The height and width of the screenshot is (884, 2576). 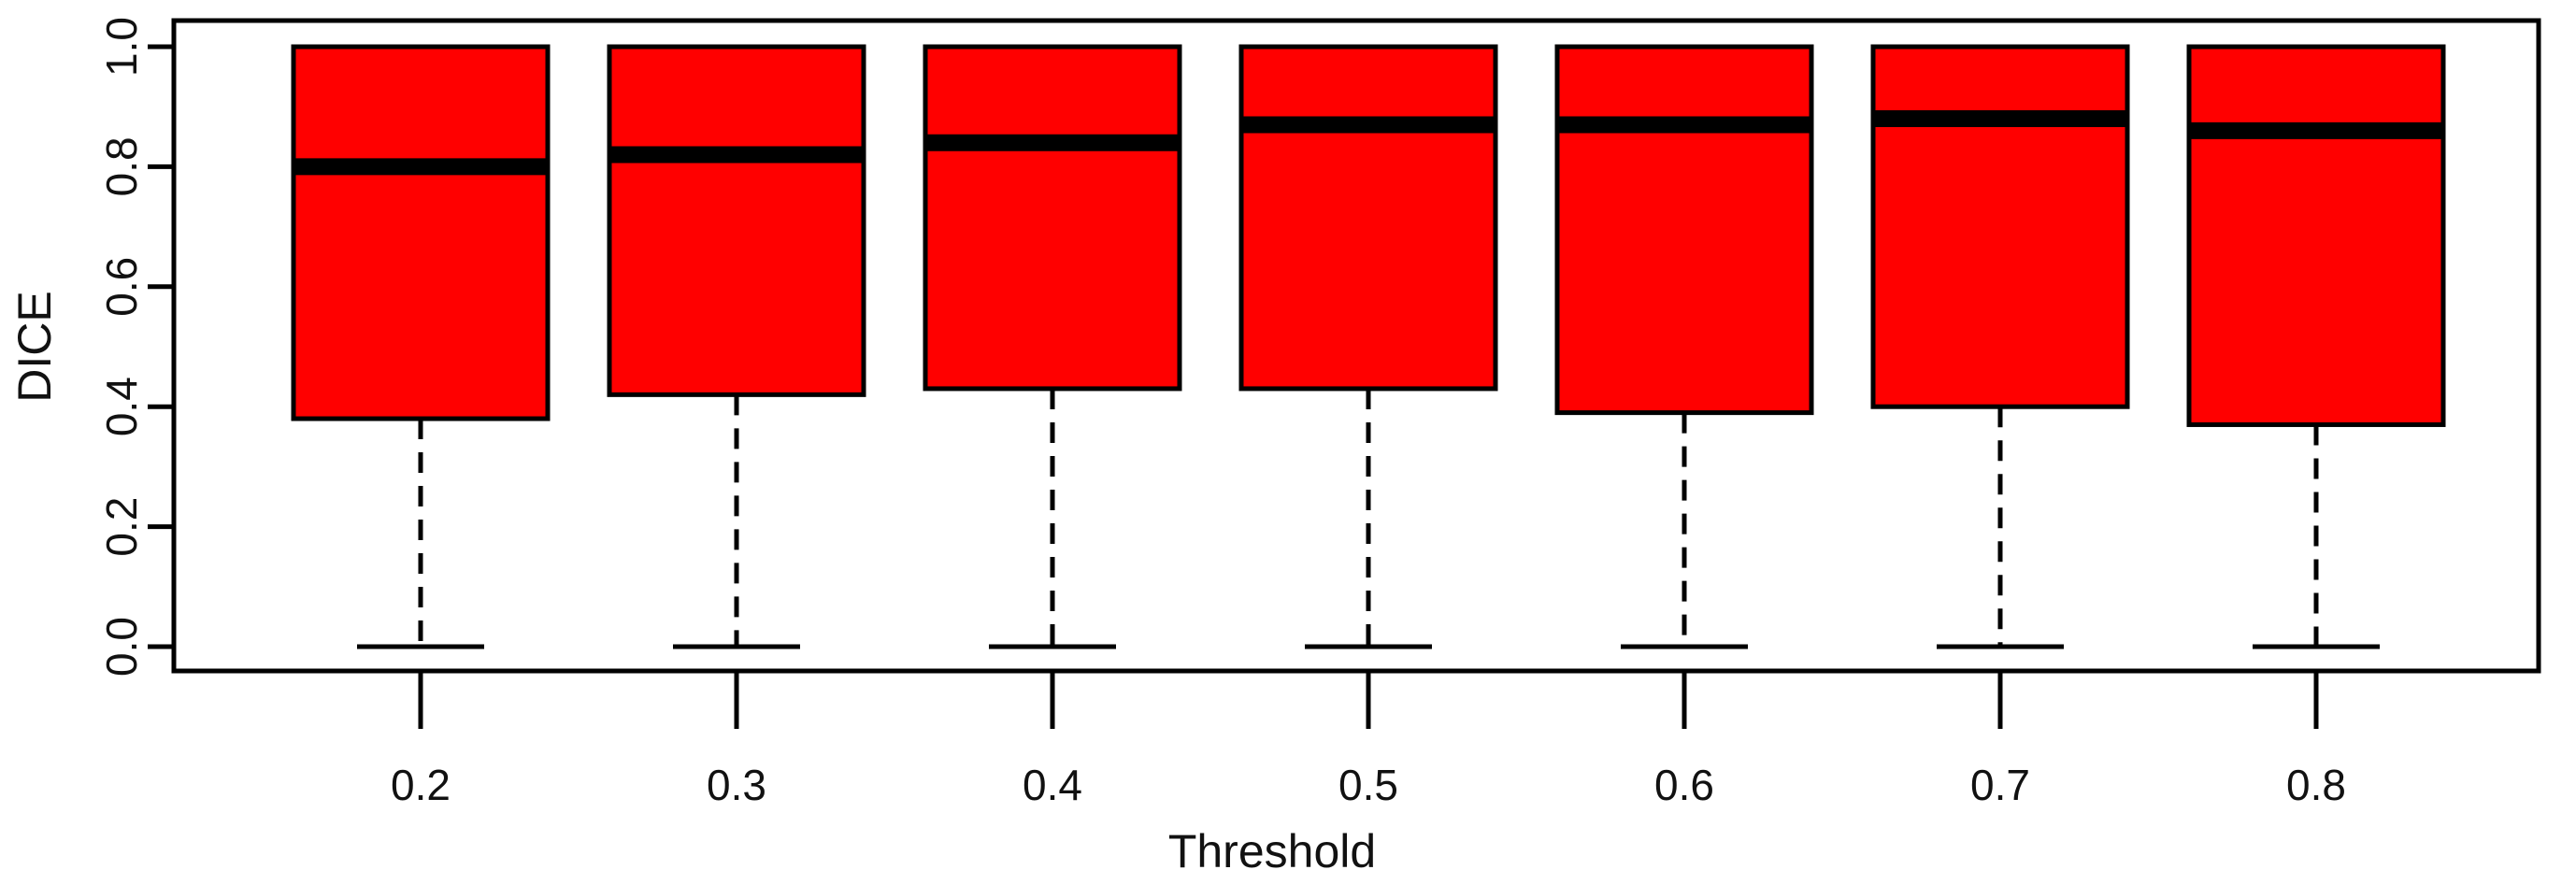 I want to click on box-0.5, so click(x=1368, y=346).